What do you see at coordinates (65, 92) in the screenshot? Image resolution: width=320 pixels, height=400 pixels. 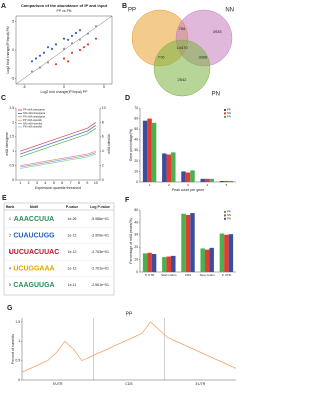 I see `x-axis-label: Log2 fold change(IP/Input) PP` at bounding box center [65, 92].